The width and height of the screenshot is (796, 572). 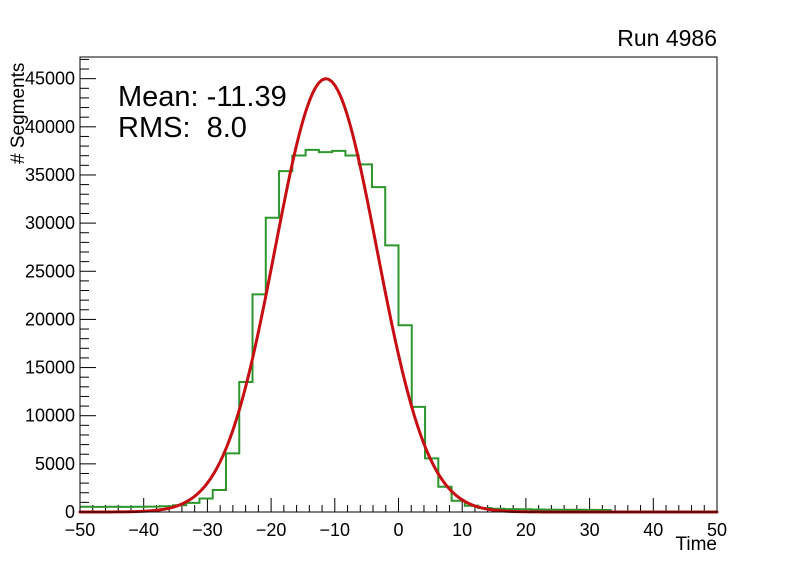 What do you see at coordinates (50, 416) in the screenshot?
I see `y-tick-label: 10000` at bounding box center [50, 416].